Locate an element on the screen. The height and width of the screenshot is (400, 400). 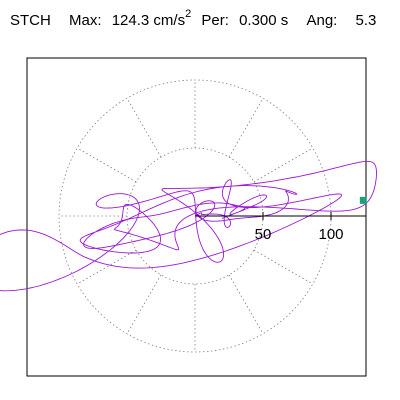
max-unit: cm/s2 is located at coordinates (172, 19).